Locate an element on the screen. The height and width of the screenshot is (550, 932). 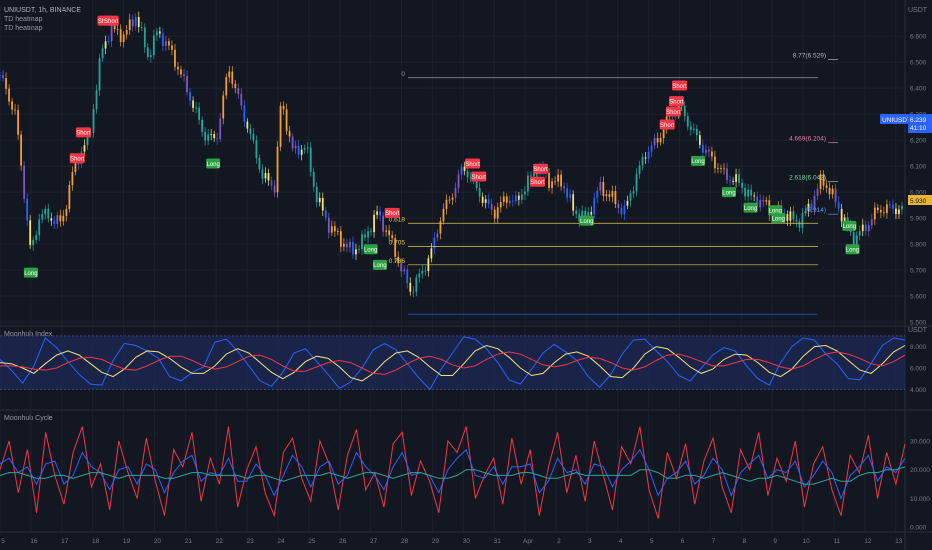
time-tick-label: 18 is located at coordinates (96, 541).